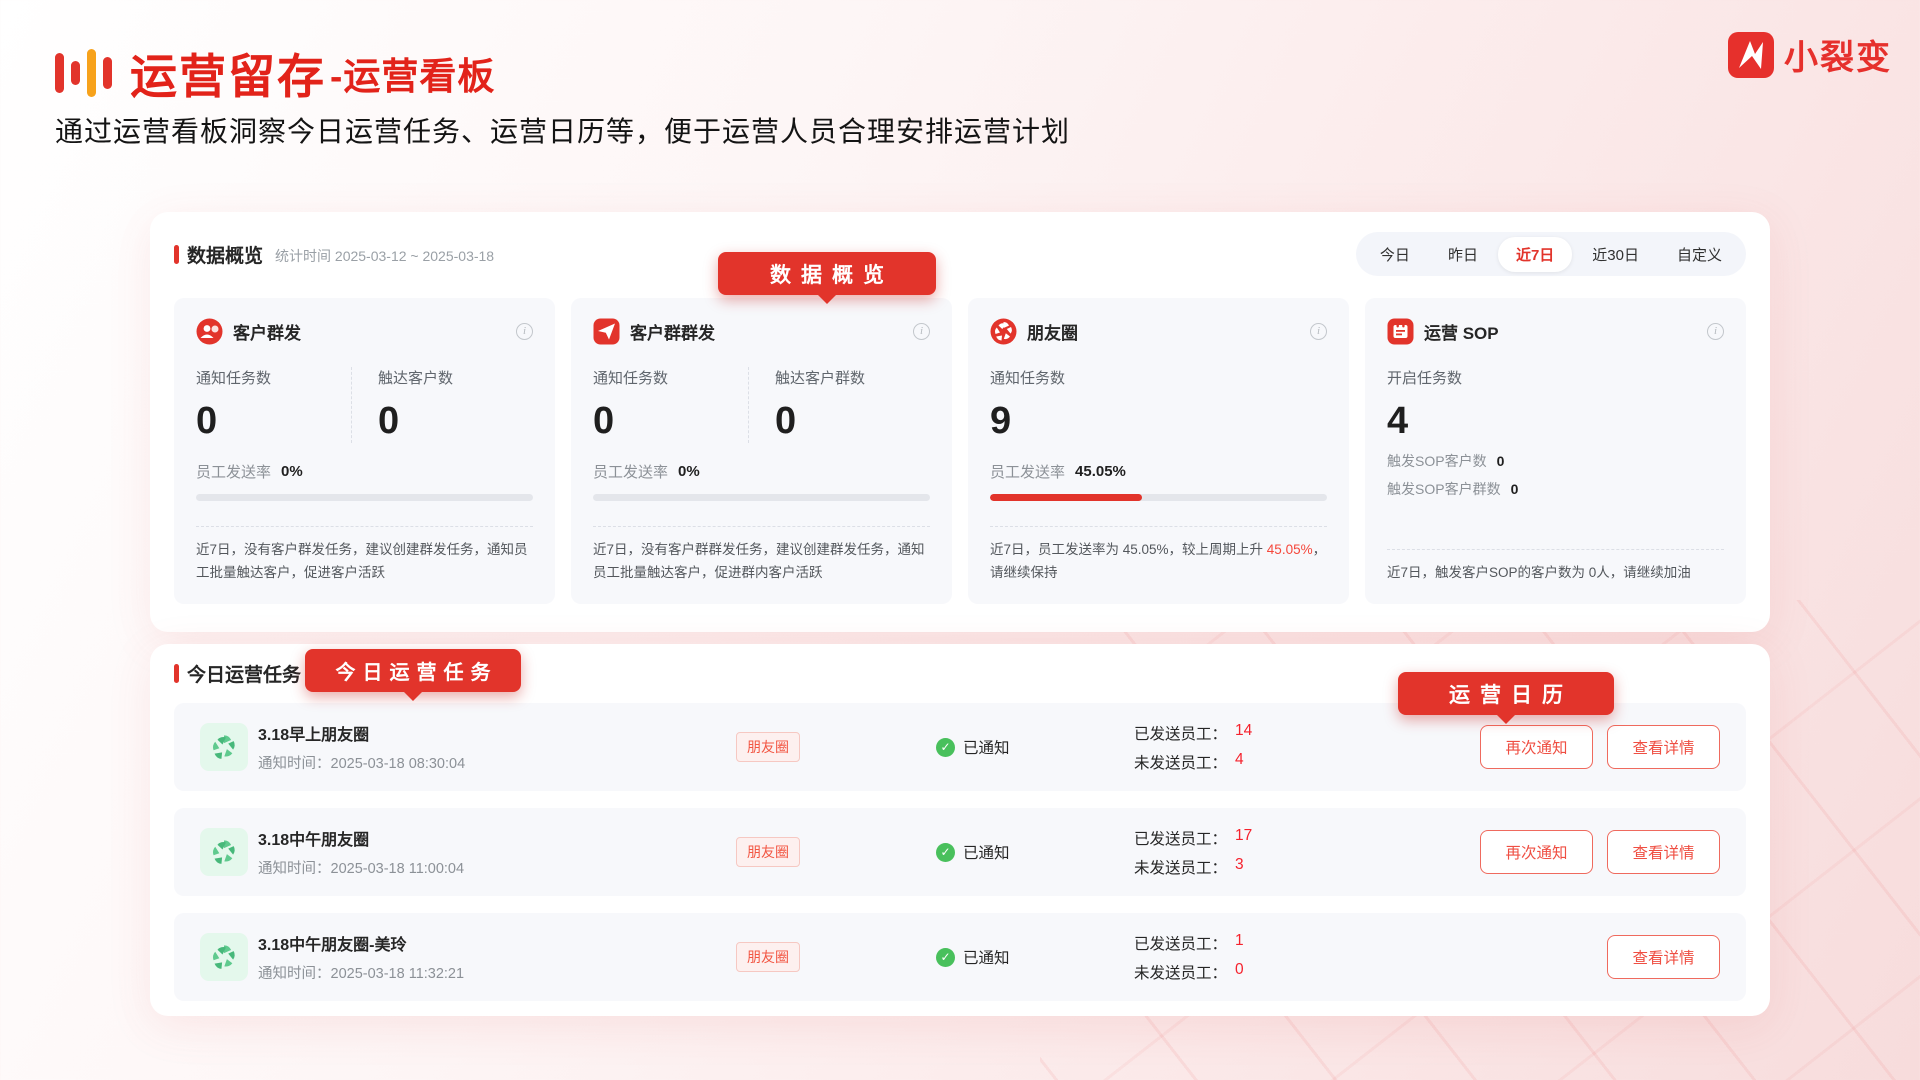 The width and height of the screenshot is (1920, 1080). What do you see at coordinates (1052, 333) in the screenshot?
I see `card-title: 朋友圈` at bounding box center [1052, 333].